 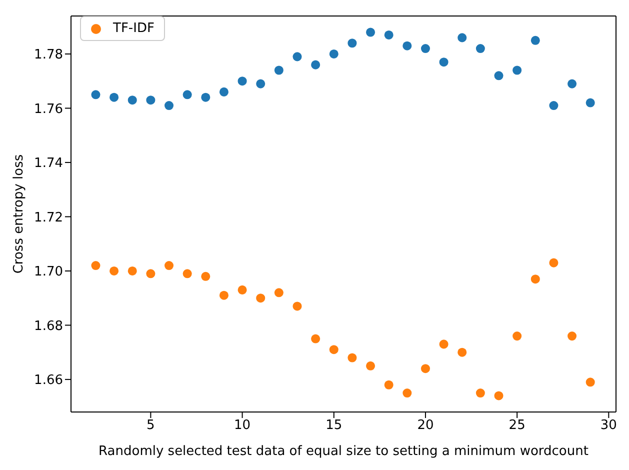 I want to click on y-tick-label: 1.70, so click(x=48, y=272).